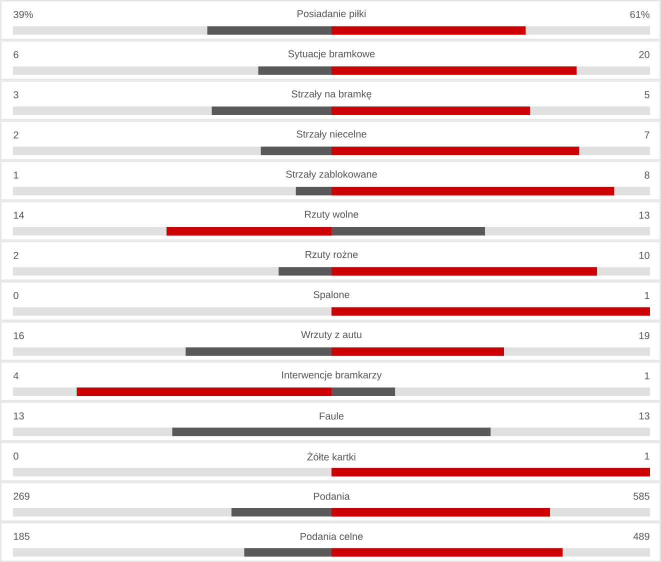 This screenshot has width=661, height=562. I want to click on annotation: 61%, so click(640, 14).